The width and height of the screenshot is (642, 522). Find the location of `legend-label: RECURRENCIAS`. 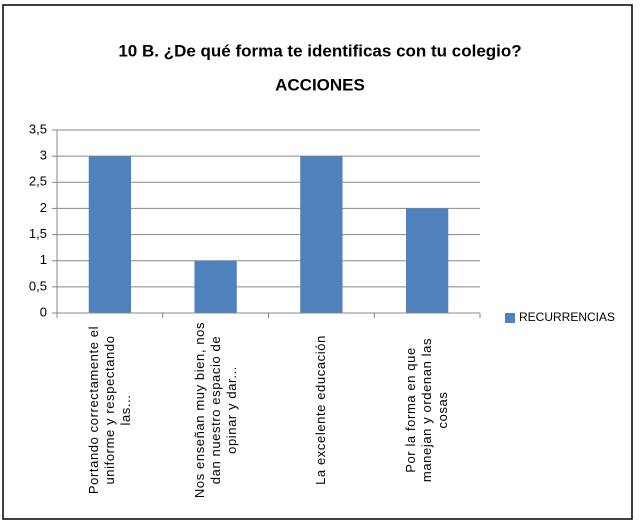

legend-label: RECURRENCIAS is located at coordinates (567, 317).